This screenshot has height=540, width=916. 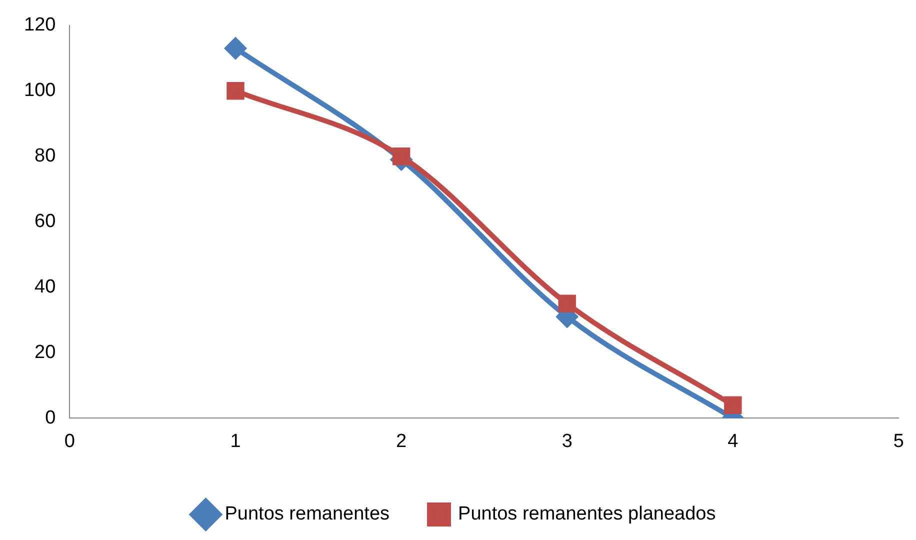 I want to click on y-tick-label: 60, so click(x=45, y=221).